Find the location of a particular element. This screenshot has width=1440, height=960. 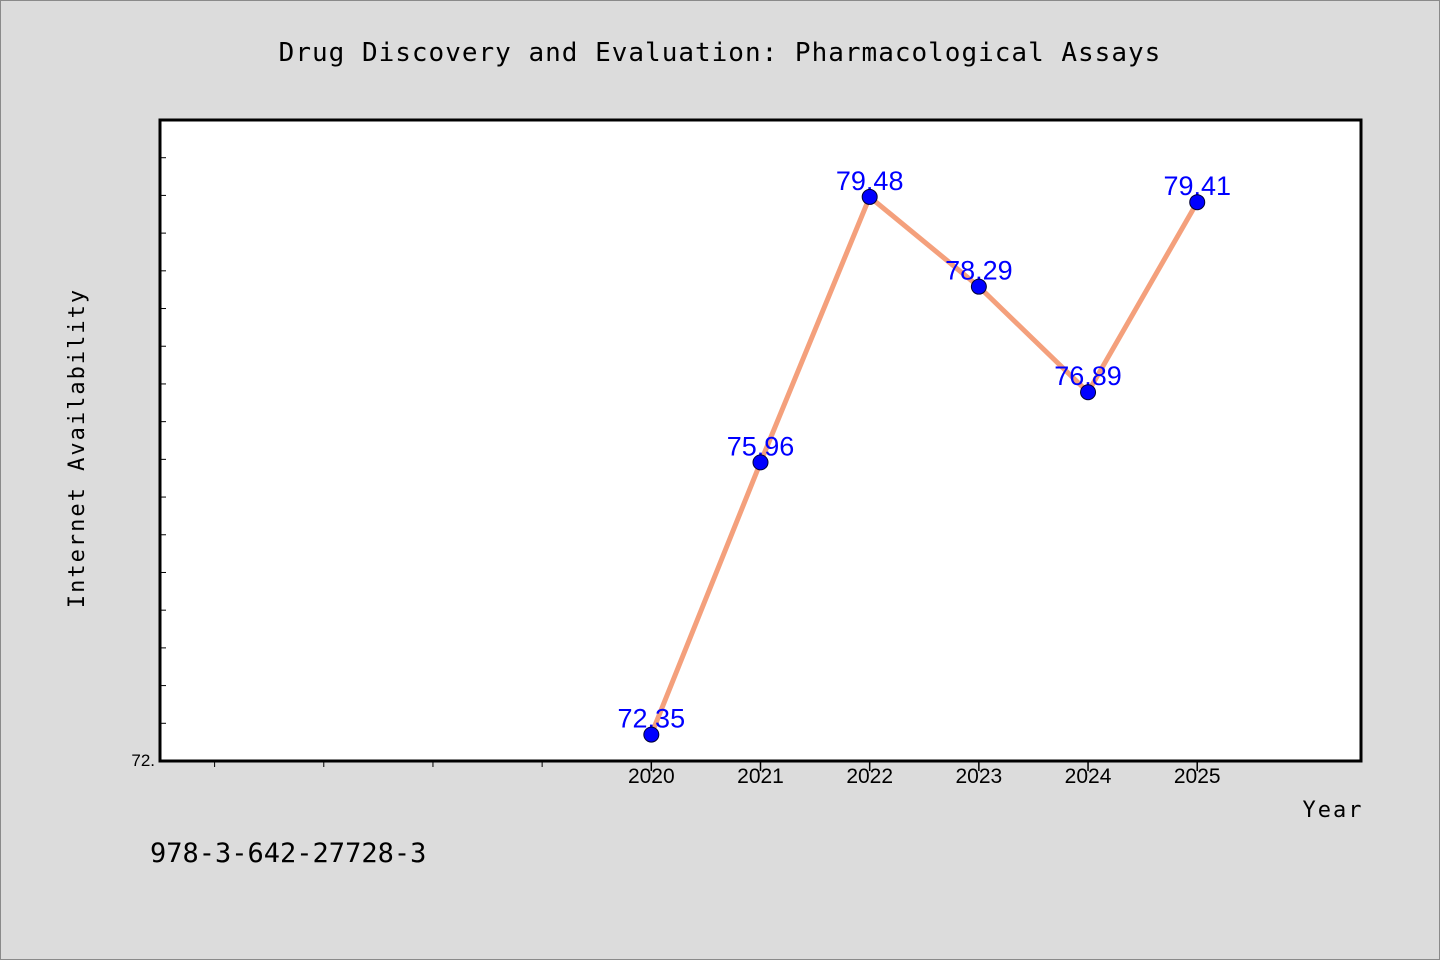

x-major-ticks is located at coordinates (924, 766).